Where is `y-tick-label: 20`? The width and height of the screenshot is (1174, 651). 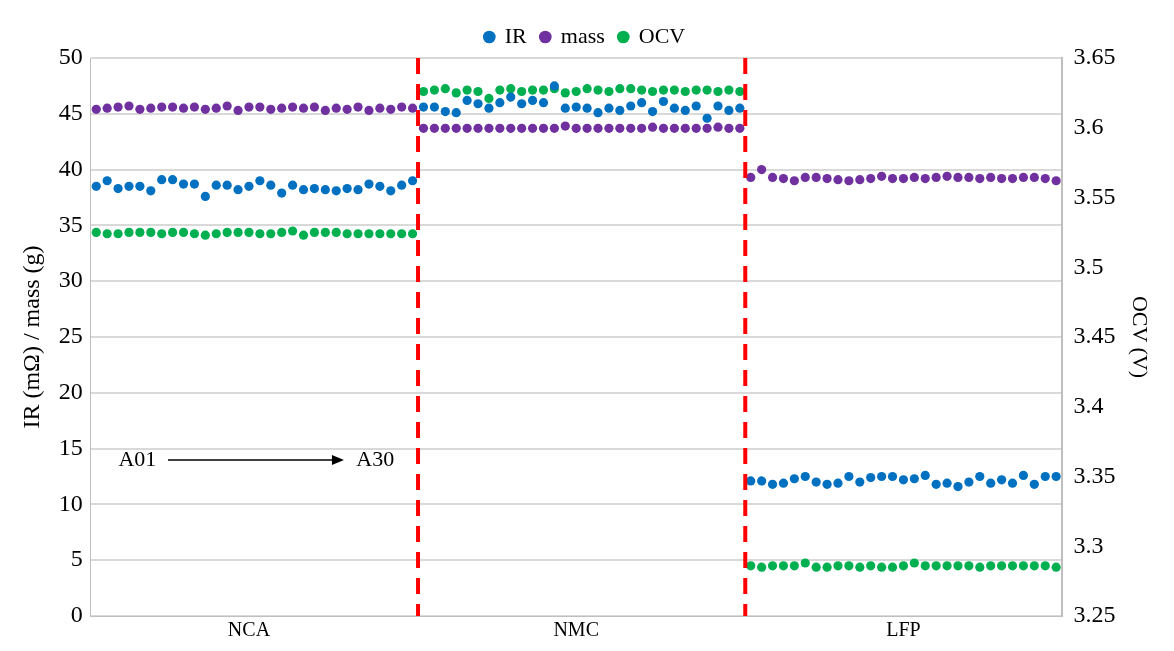 y-tick-label: 20 is located at coordinates (70, 391).